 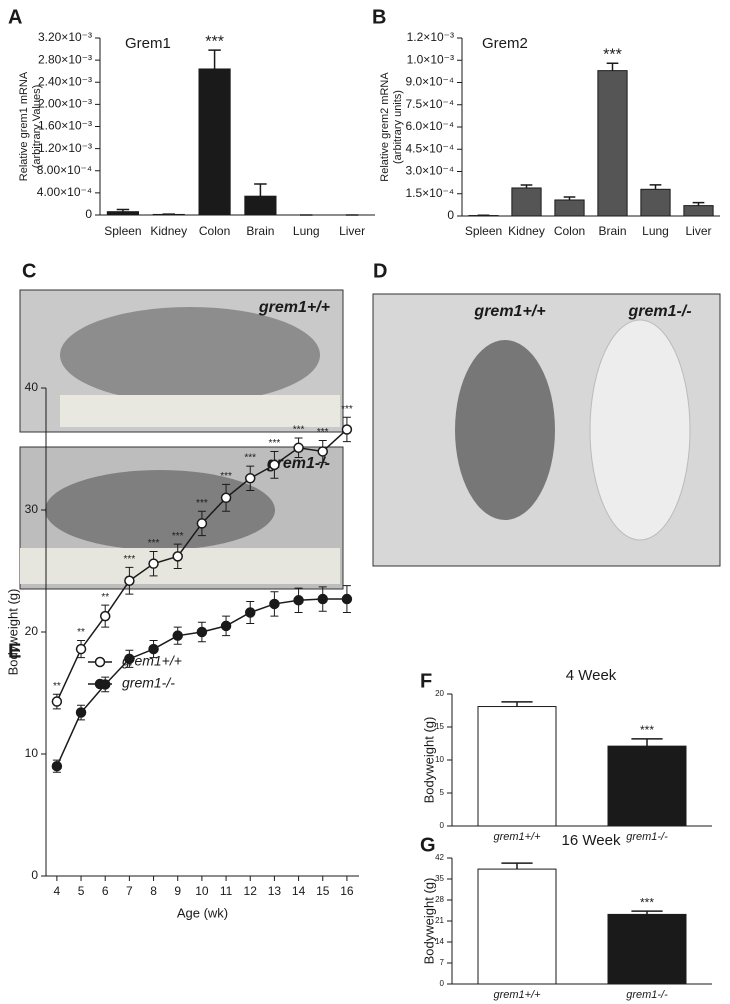 What do you see at coordinates (306, 231) in the screenshot?
I see `x-tick-label: Lung` at bounding box center [306, 231].